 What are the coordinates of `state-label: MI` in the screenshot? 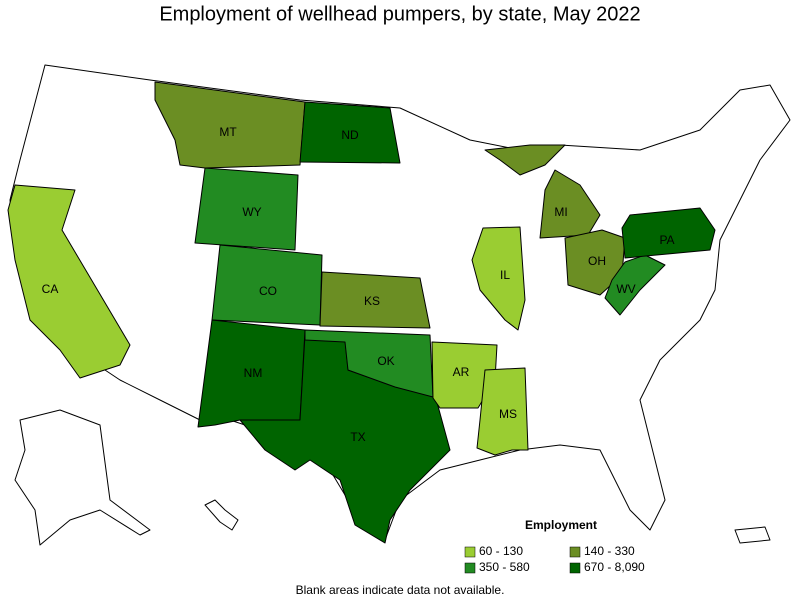 It's located at (560, 212).